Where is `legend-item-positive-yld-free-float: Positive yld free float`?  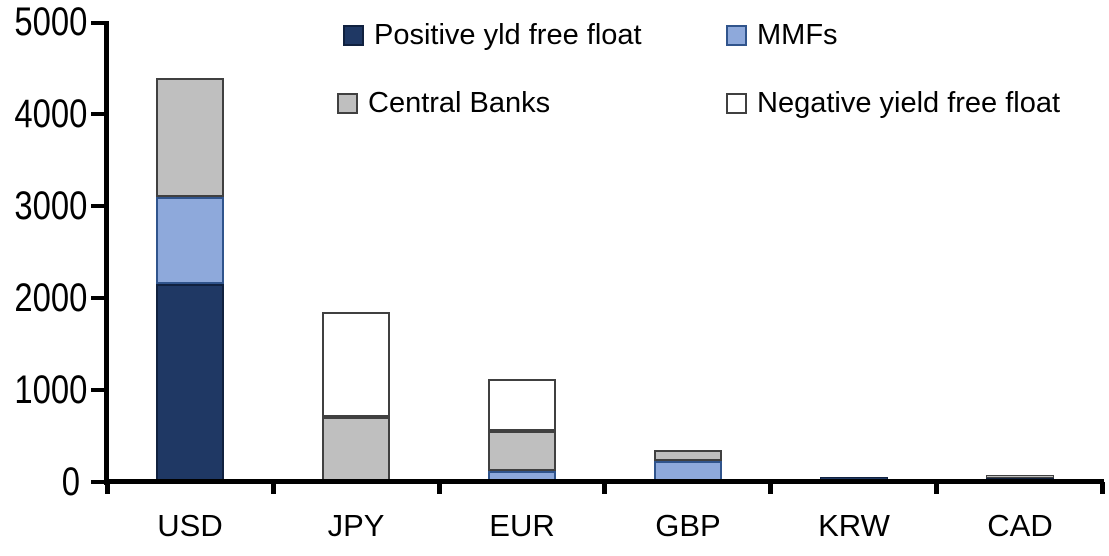
legend-item-positive-yld-free-float: Positive yld free float is located at coordinates (492, 35).